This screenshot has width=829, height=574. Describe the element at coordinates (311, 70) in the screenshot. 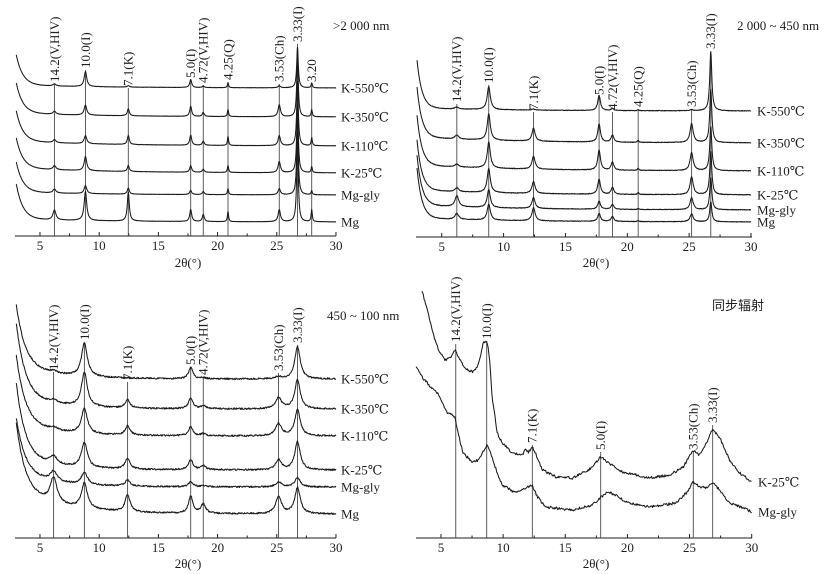

I see `reflection-label: 3.20` at that location.